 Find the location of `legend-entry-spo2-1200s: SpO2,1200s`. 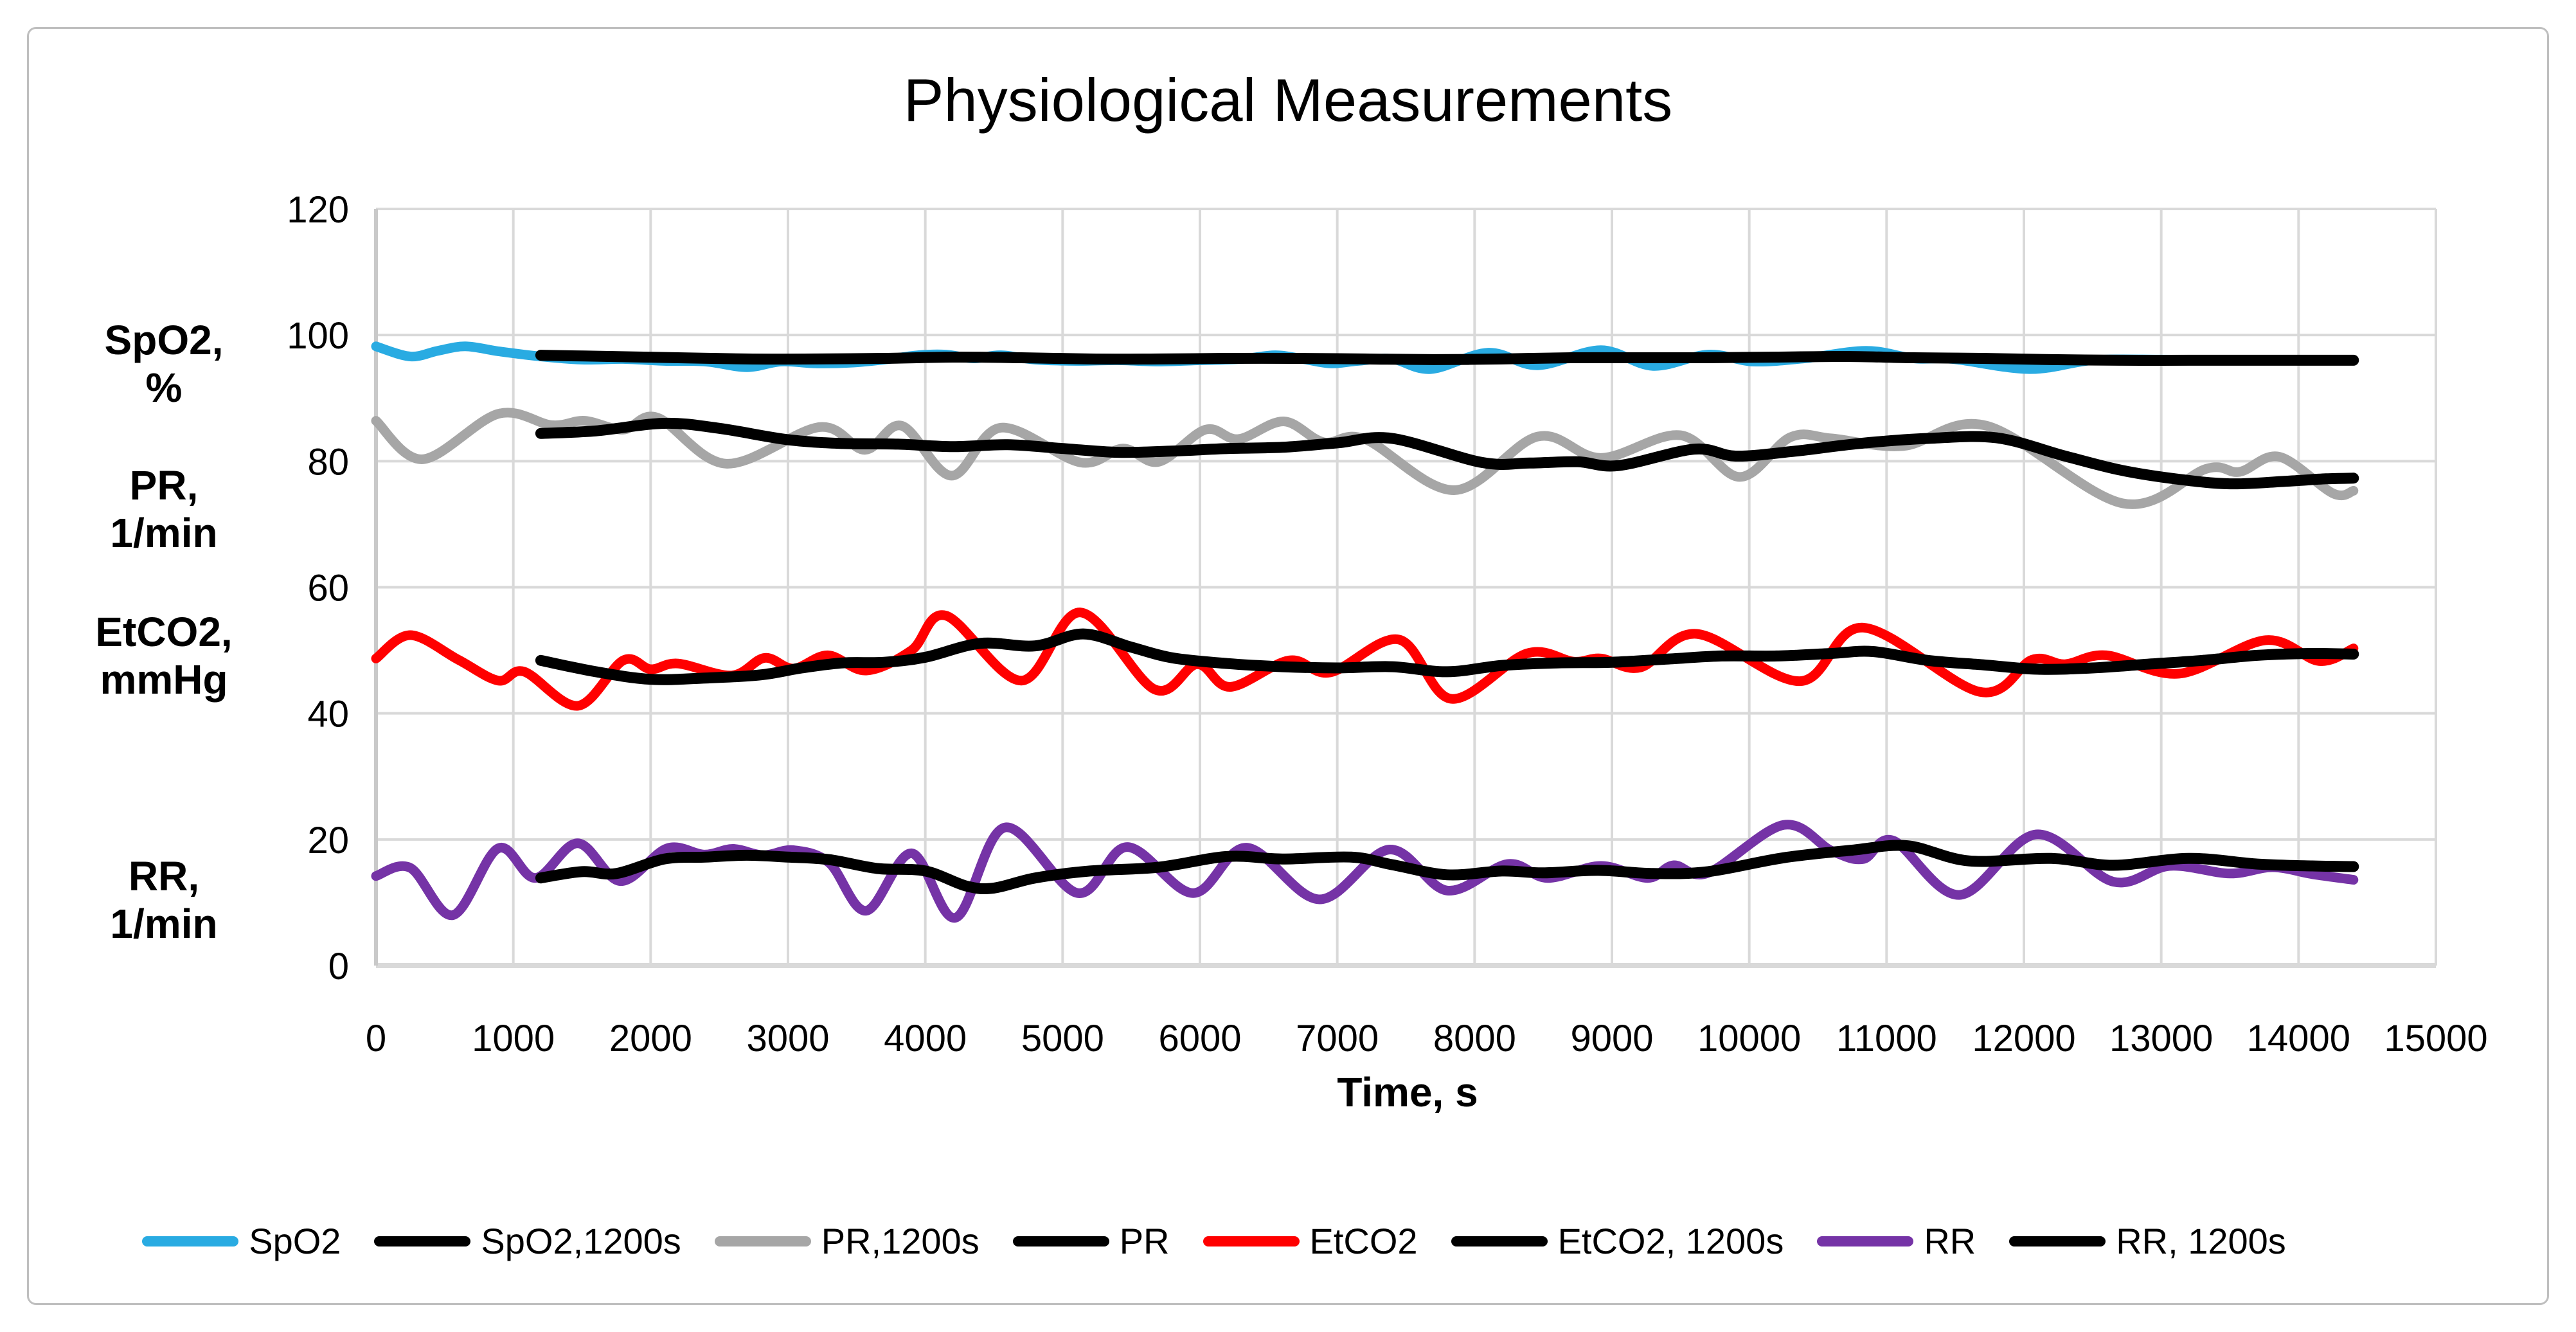

legend-entry-spo2-1200s: SpO2,1200s is located at coordinates (527, 1241).